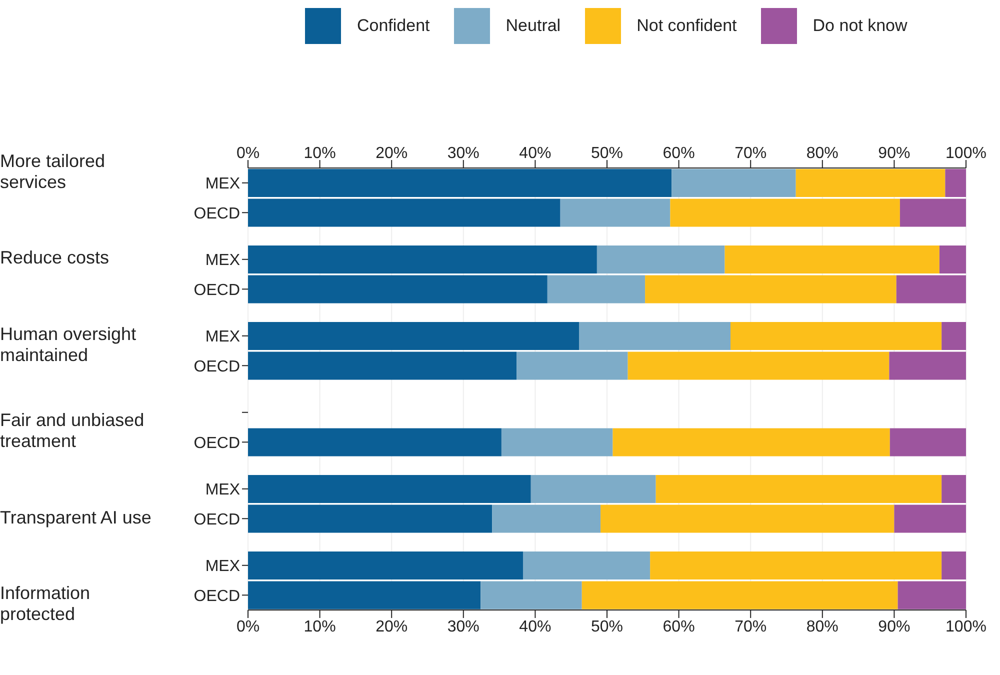 This screenshot has width=1000, height=675. What do you see at coordinates (860, 26) in the screenshot?
I see `legend-label: Do not know` at bounding box center [860, 26].